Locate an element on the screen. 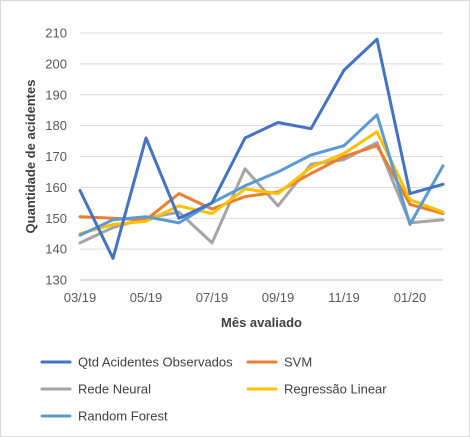 The height and width of the screenshot is (437, 470). legend-label: Rede Neural is located at coordinates (114, 389).